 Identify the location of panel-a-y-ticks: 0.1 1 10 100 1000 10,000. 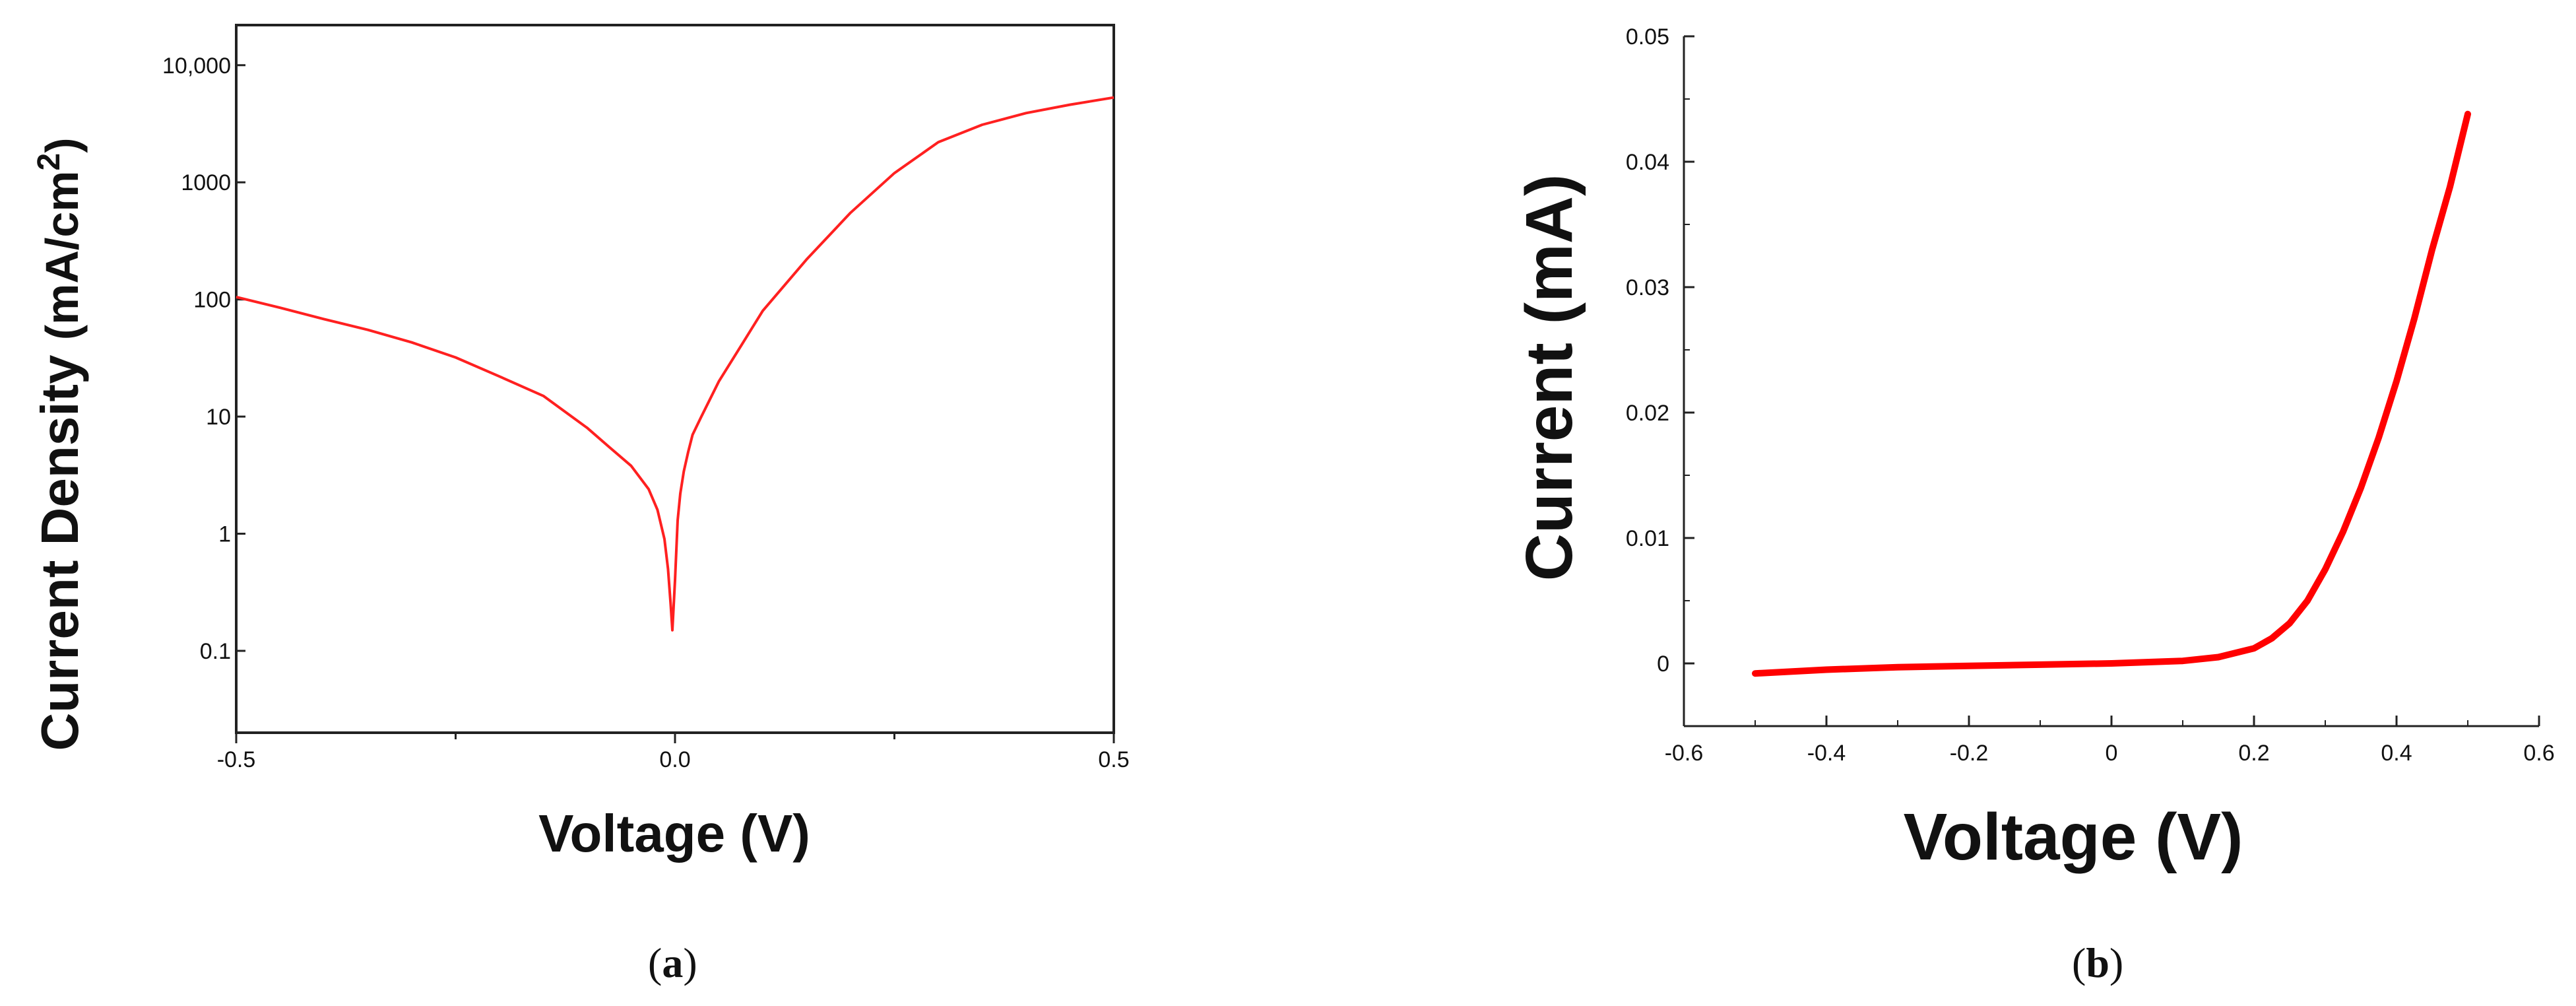
(203, 358).